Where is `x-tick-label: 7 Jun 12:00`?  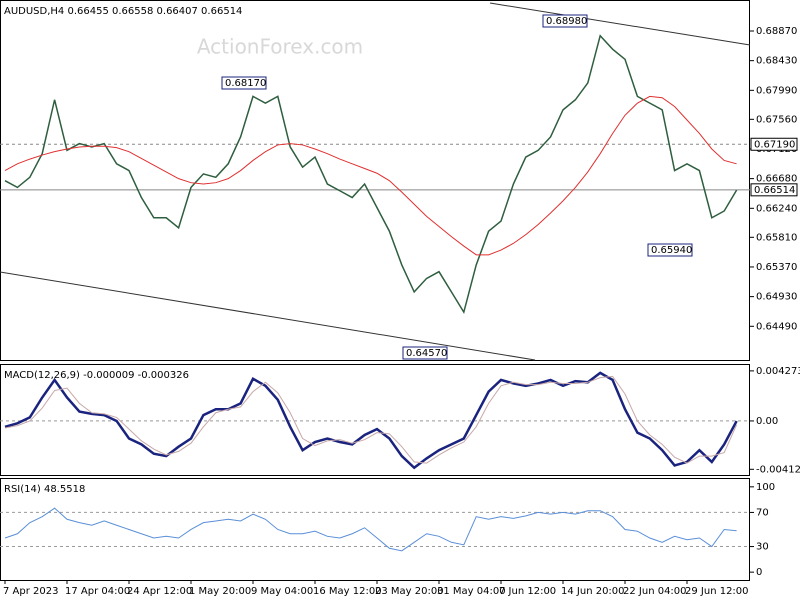
x-tick-label: 7 Jun 12:00 is located at coordinates (527, 591).